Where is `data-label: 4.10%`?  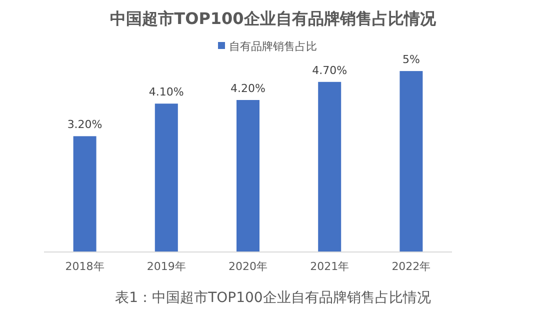
data-label: 4.10% is located at coordinates (166, 92).